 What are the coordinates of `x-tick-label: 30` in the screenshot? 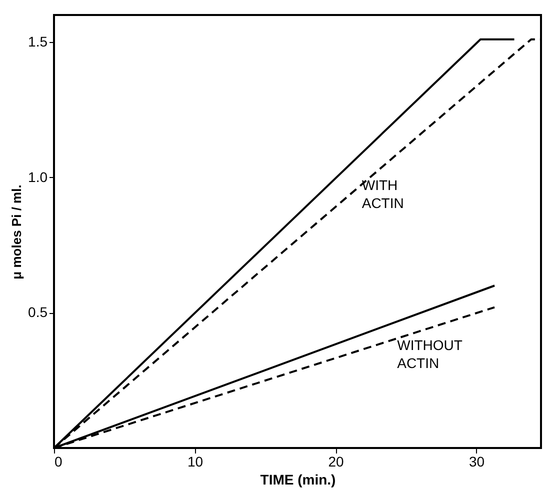 It's located at (476, 462).